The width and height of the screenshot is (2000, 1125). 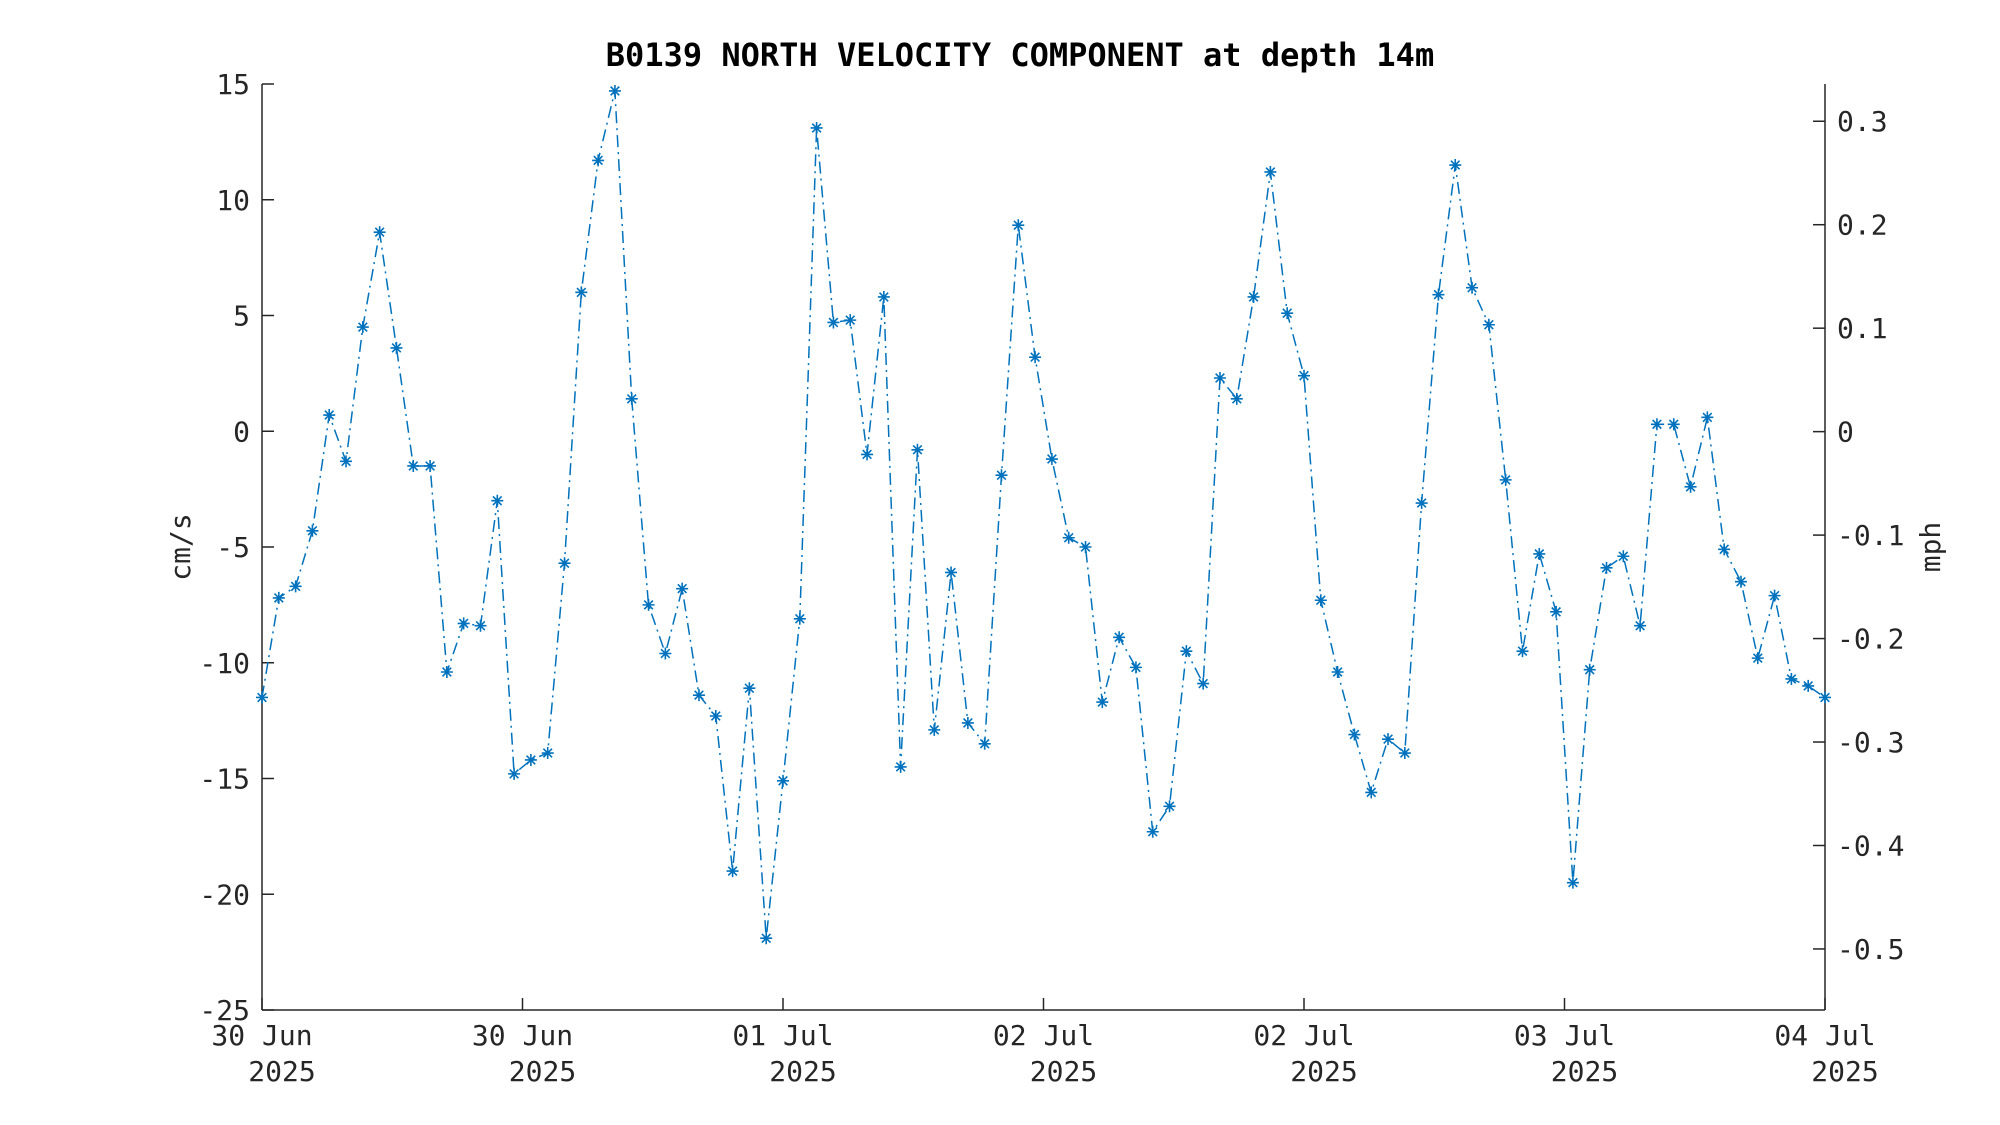 What do you see at coordinates (1564, 1035) in the screenshot?
I see `x-tick-label-day: 03 Jul` at bounding box center [1564, 1035].